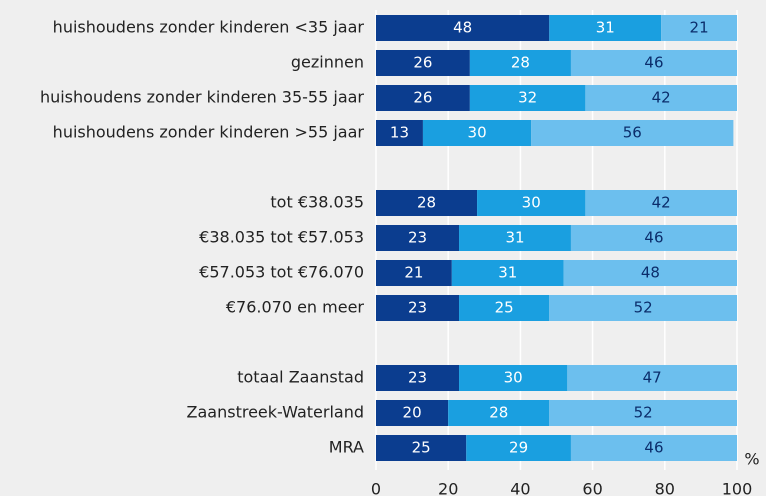 This screenshot has width=766, height=496. I want to click on data-label: 29, so click(518, 448).